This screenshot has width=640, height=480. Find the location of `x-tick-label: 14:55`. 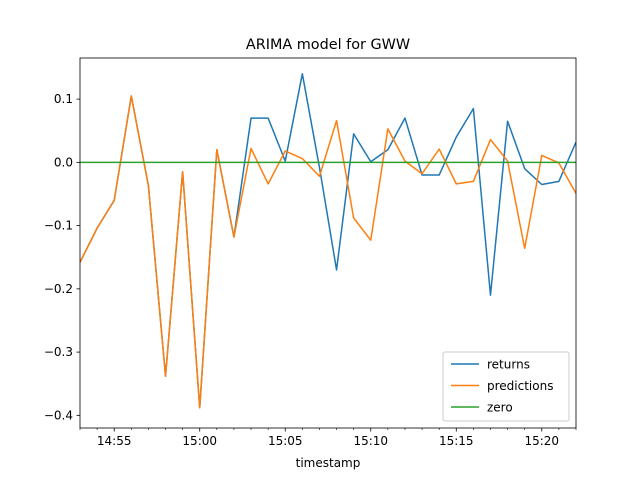

x-tick-label: 14:55 is located at coordinates (114, 441).